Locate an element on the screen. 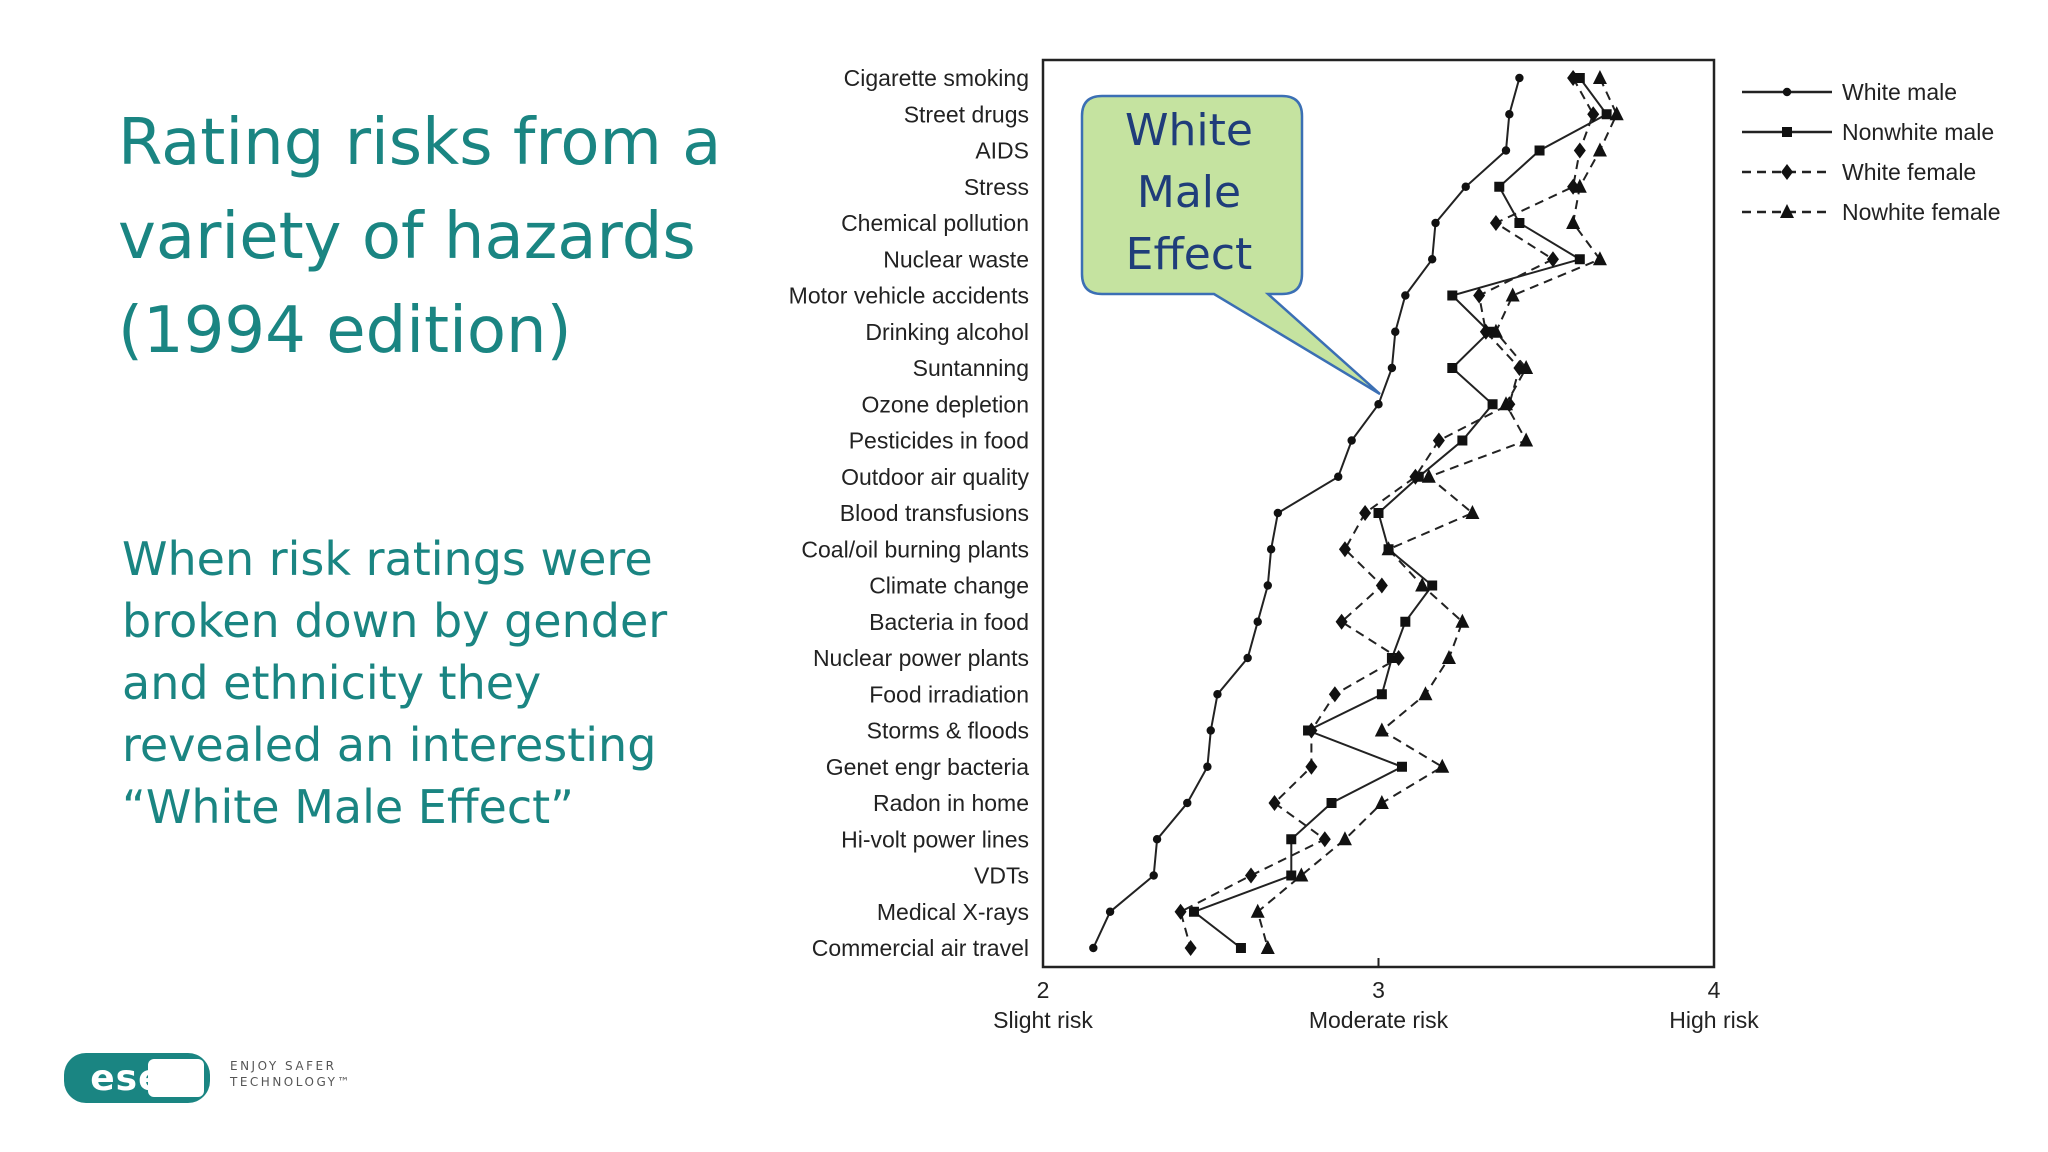 Image resolution: width=2048 pixels, height=1152 pixels. category-label: Street drugs is located at coordinates (966, 114).